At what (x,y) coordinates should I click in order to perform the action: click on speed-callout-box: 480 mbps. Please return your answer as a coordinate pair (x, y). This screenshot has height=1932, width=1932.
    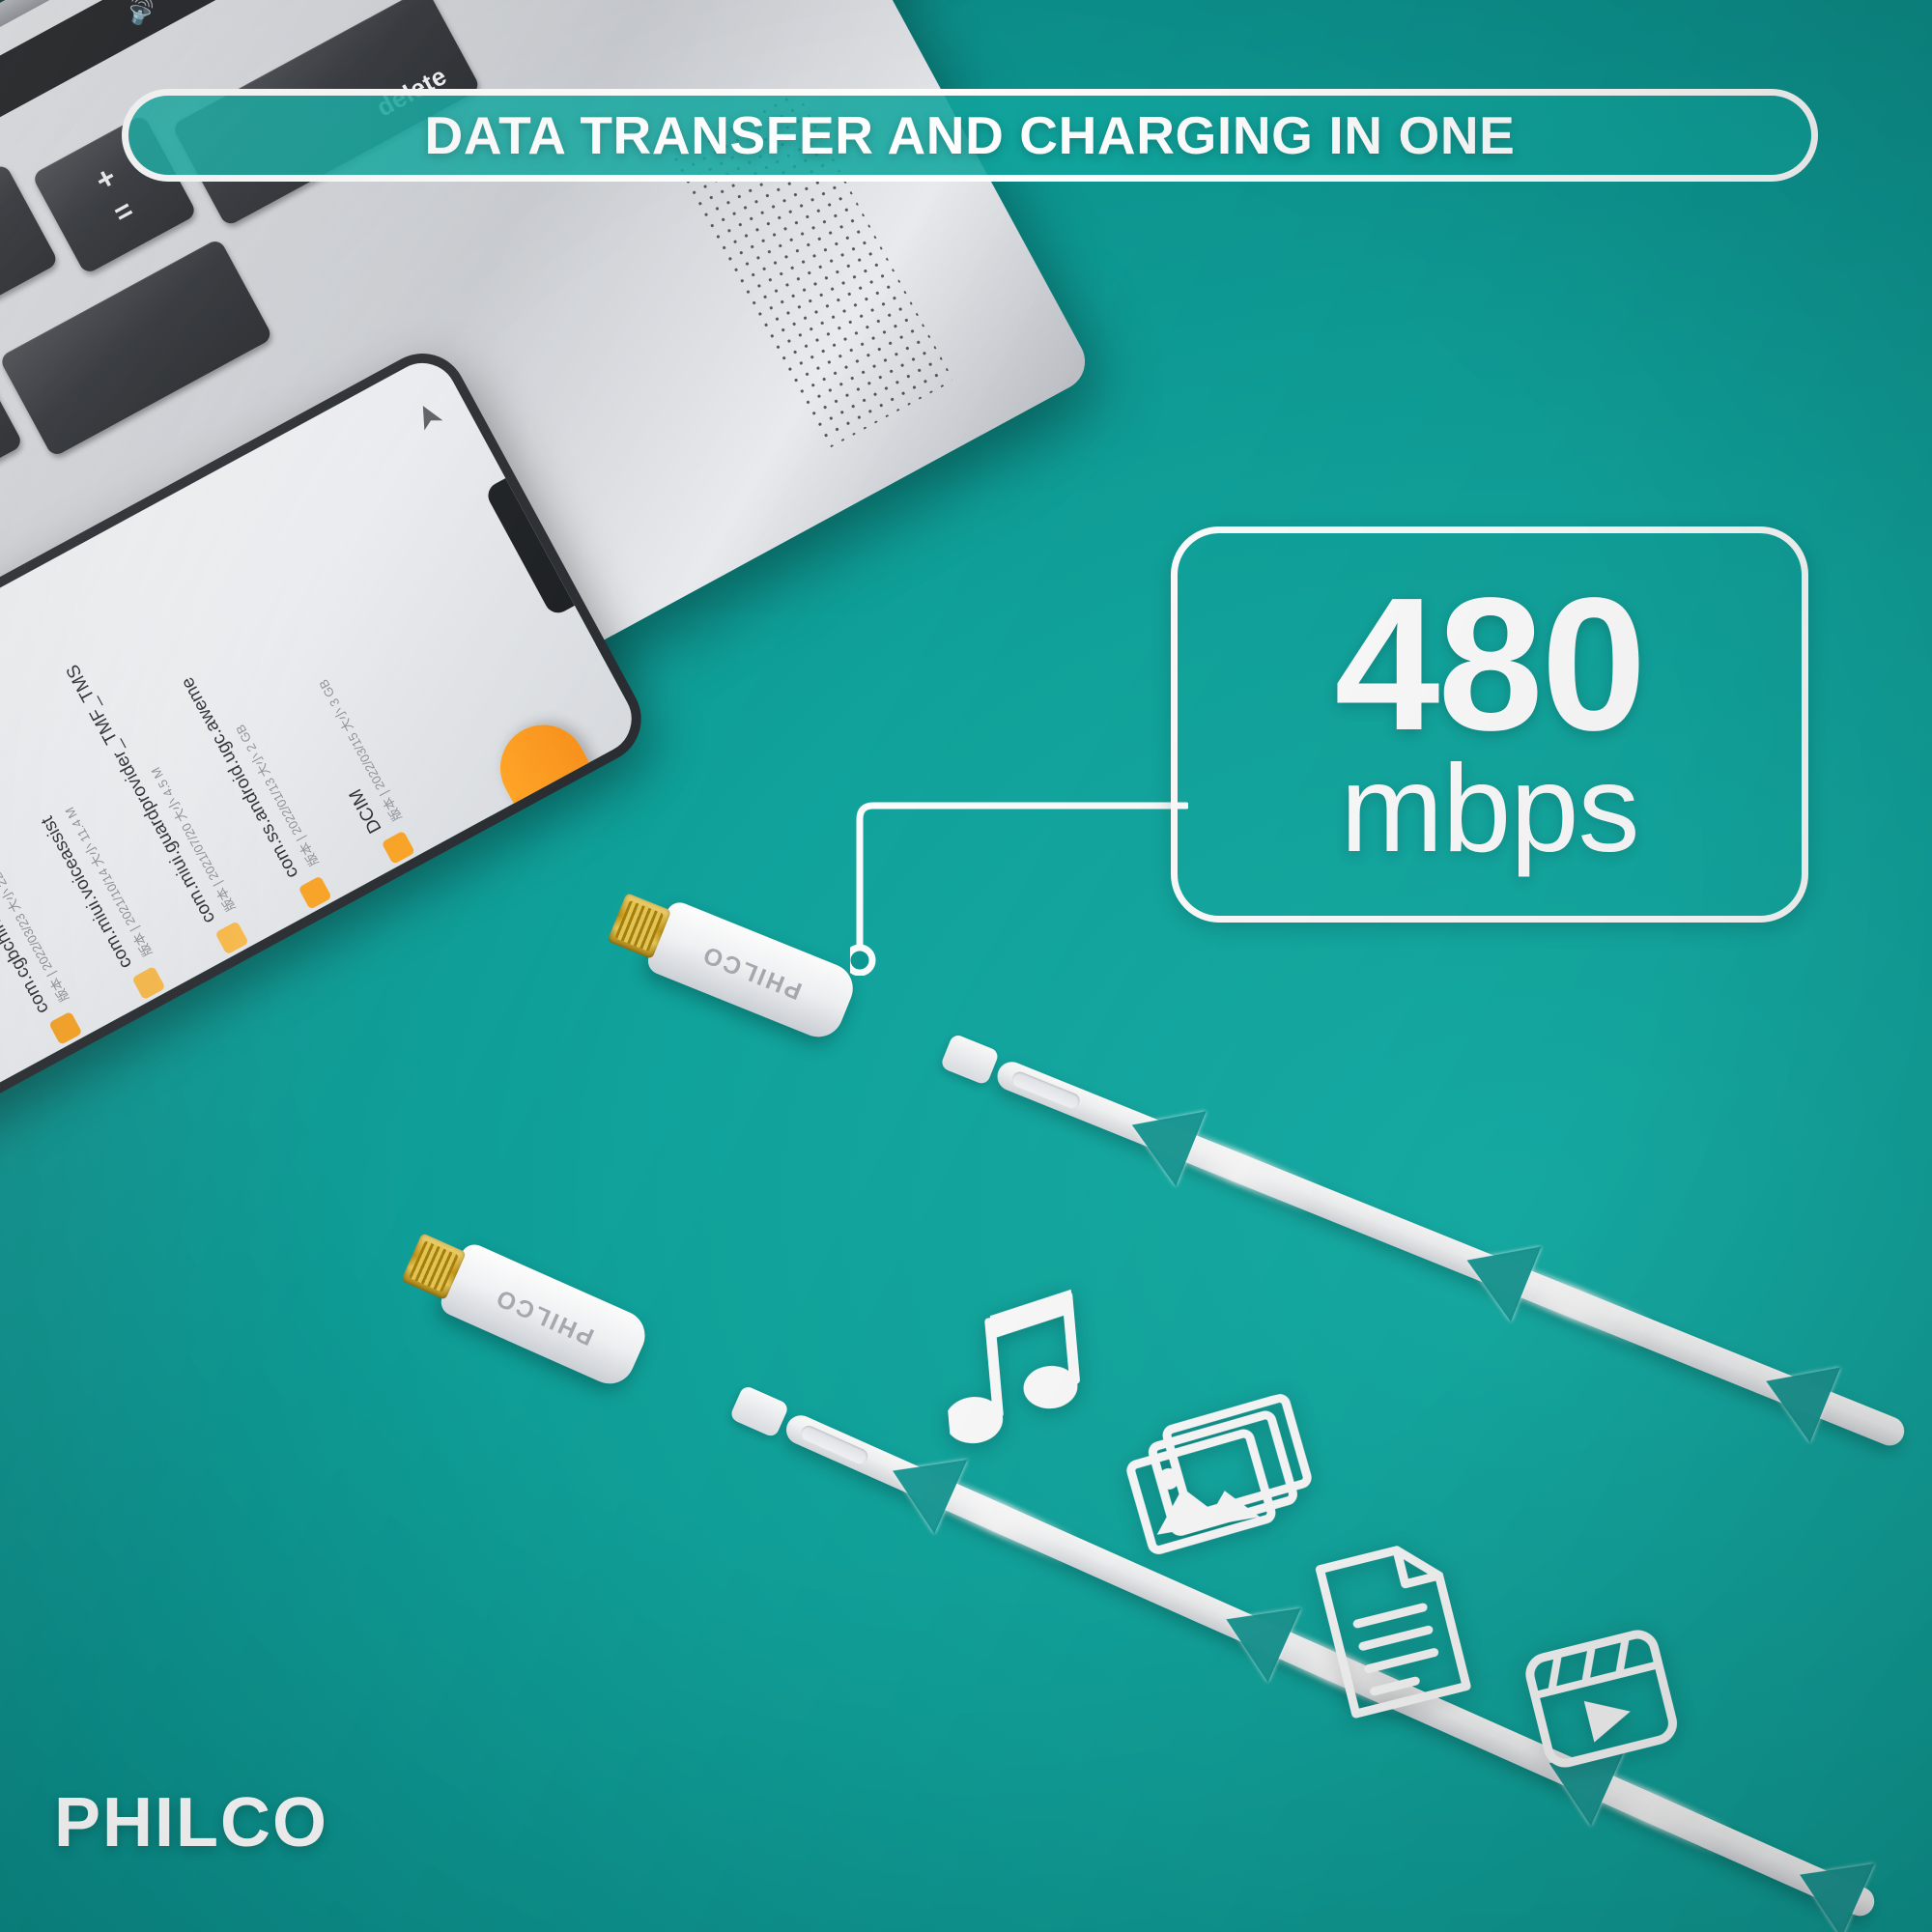
    Looking at the image, I should click on (1489, 724).